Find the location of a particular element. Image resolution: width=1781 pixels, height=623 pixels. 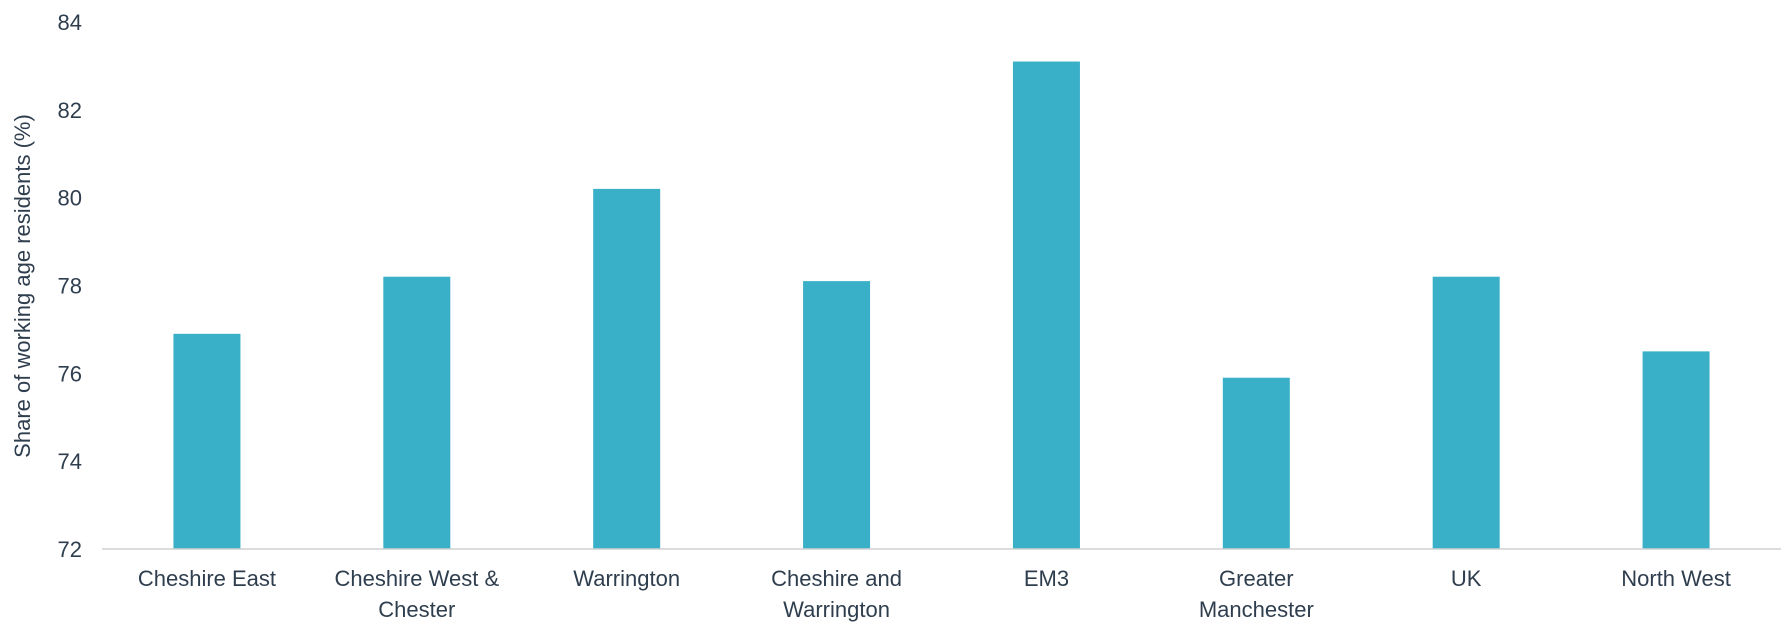

x-tick-label: Cheshire West & Chester is located at coordinates (416, 594).